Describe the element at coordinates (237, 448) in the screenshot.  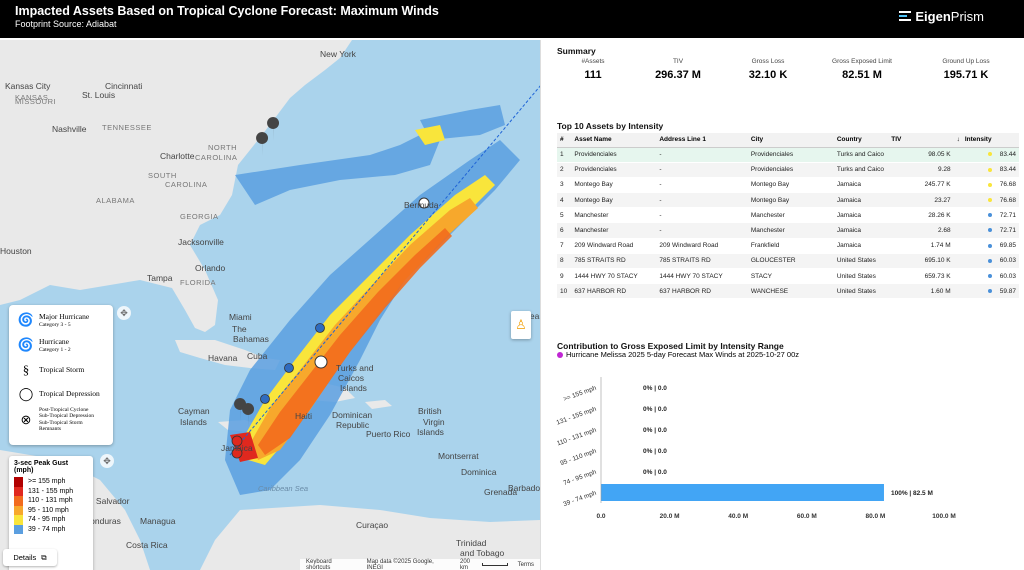
I see `map-place-label: Jamaica` at that location.